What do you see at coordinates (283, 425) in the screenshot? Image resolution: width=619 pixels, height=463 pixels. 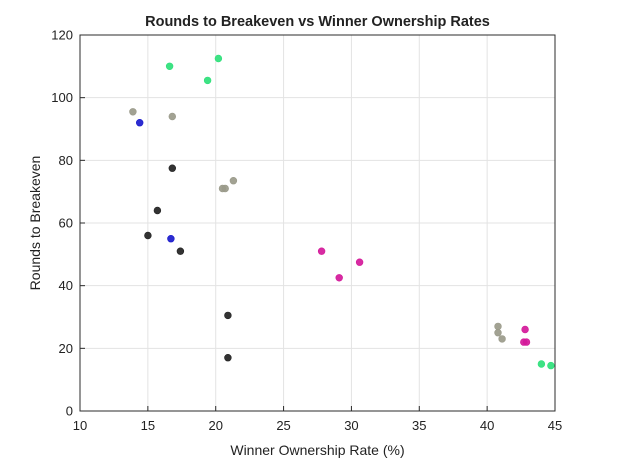 I see `x-tick-label: 25` at bounding box center [283, 425].